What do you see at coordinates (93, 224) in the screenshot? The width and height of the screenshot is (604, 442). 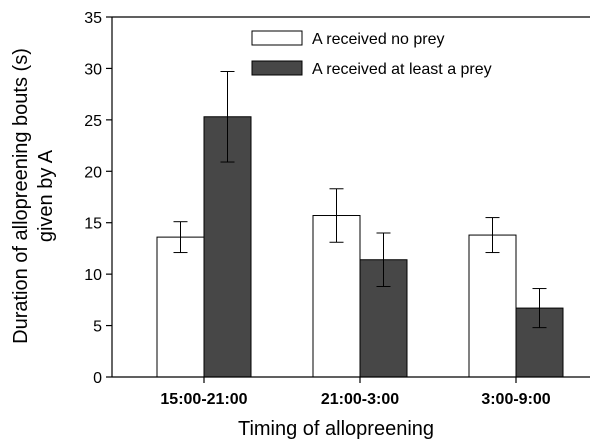 I see `y-tick-label: 15` at bounding box center [93, 224].